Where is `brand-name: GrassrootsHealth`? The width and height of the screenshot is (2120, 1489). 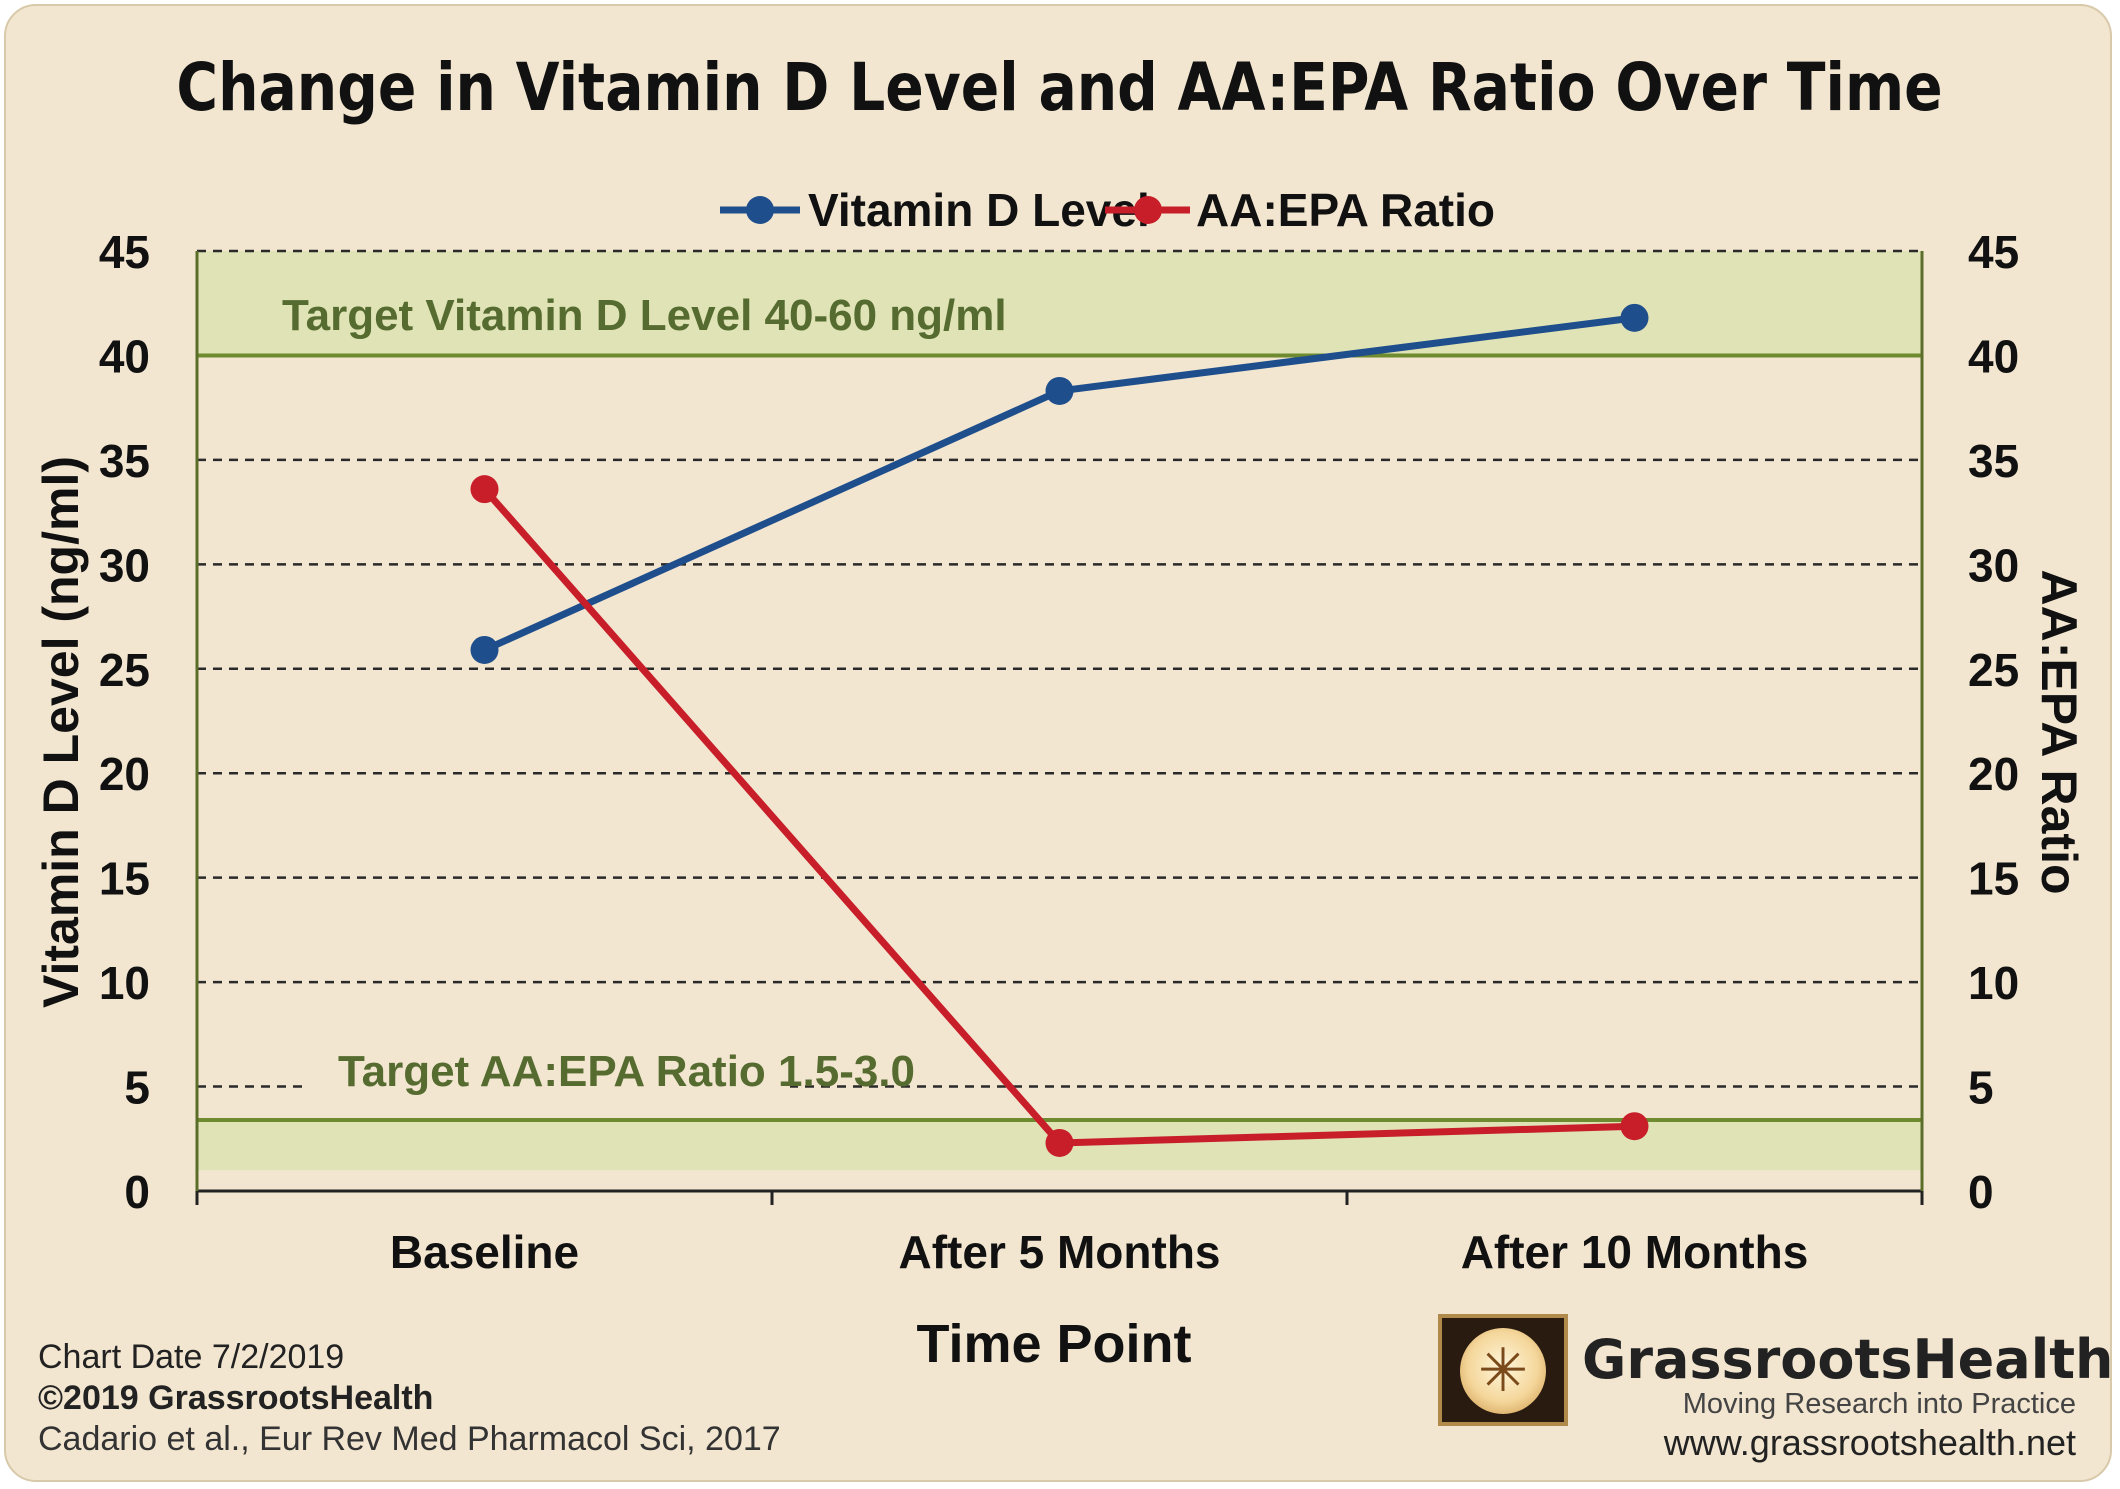 brand-name: GrassrootsHealth is located at coordinates (1848, 1359).